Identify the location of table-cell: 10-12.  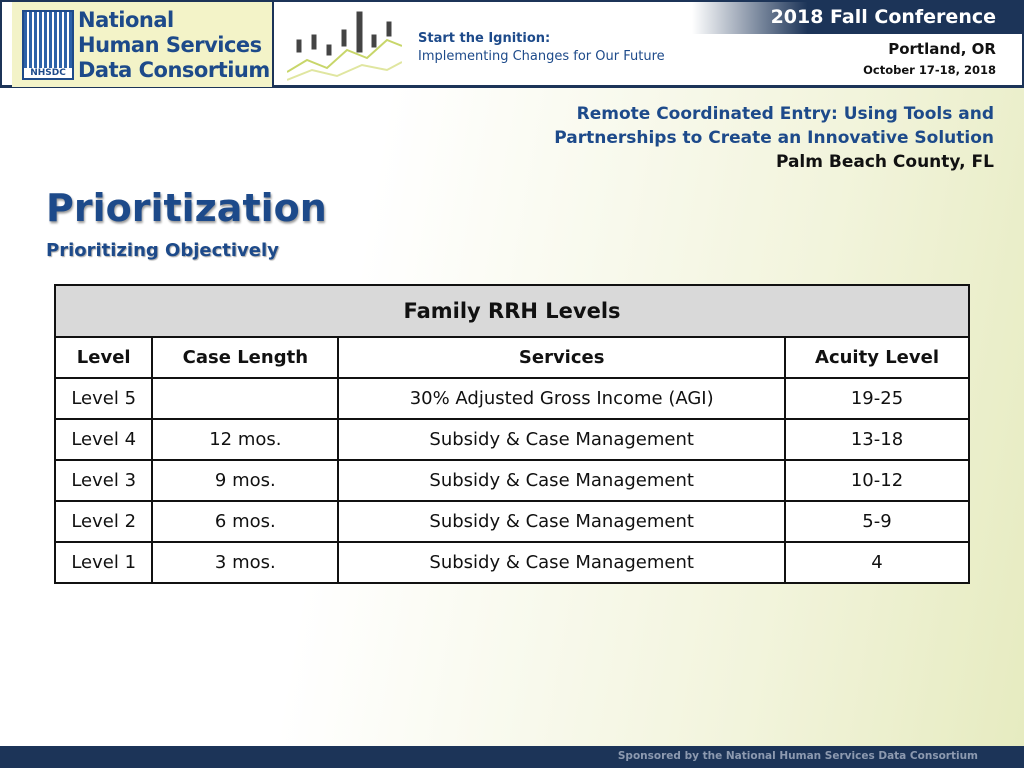
(877, 480).